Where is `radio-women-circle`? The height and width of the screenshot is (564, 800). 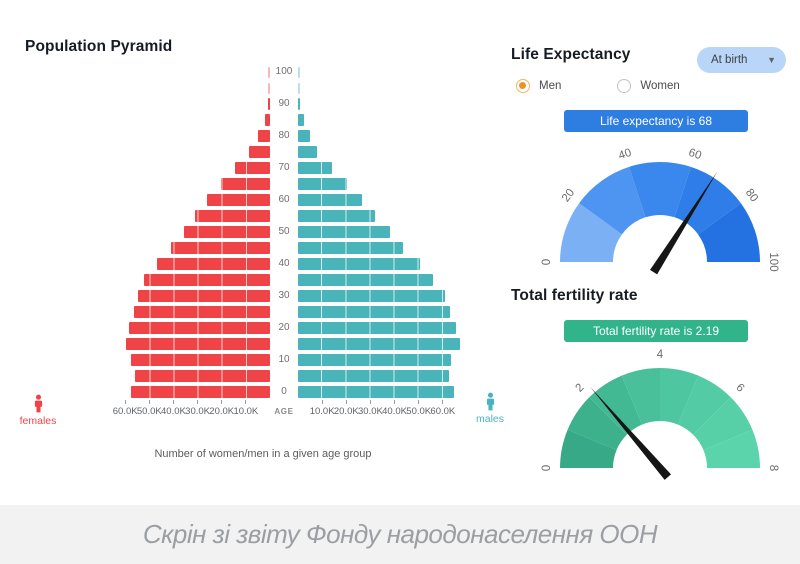 radio-women-circle is located at coordinates (624, 86).